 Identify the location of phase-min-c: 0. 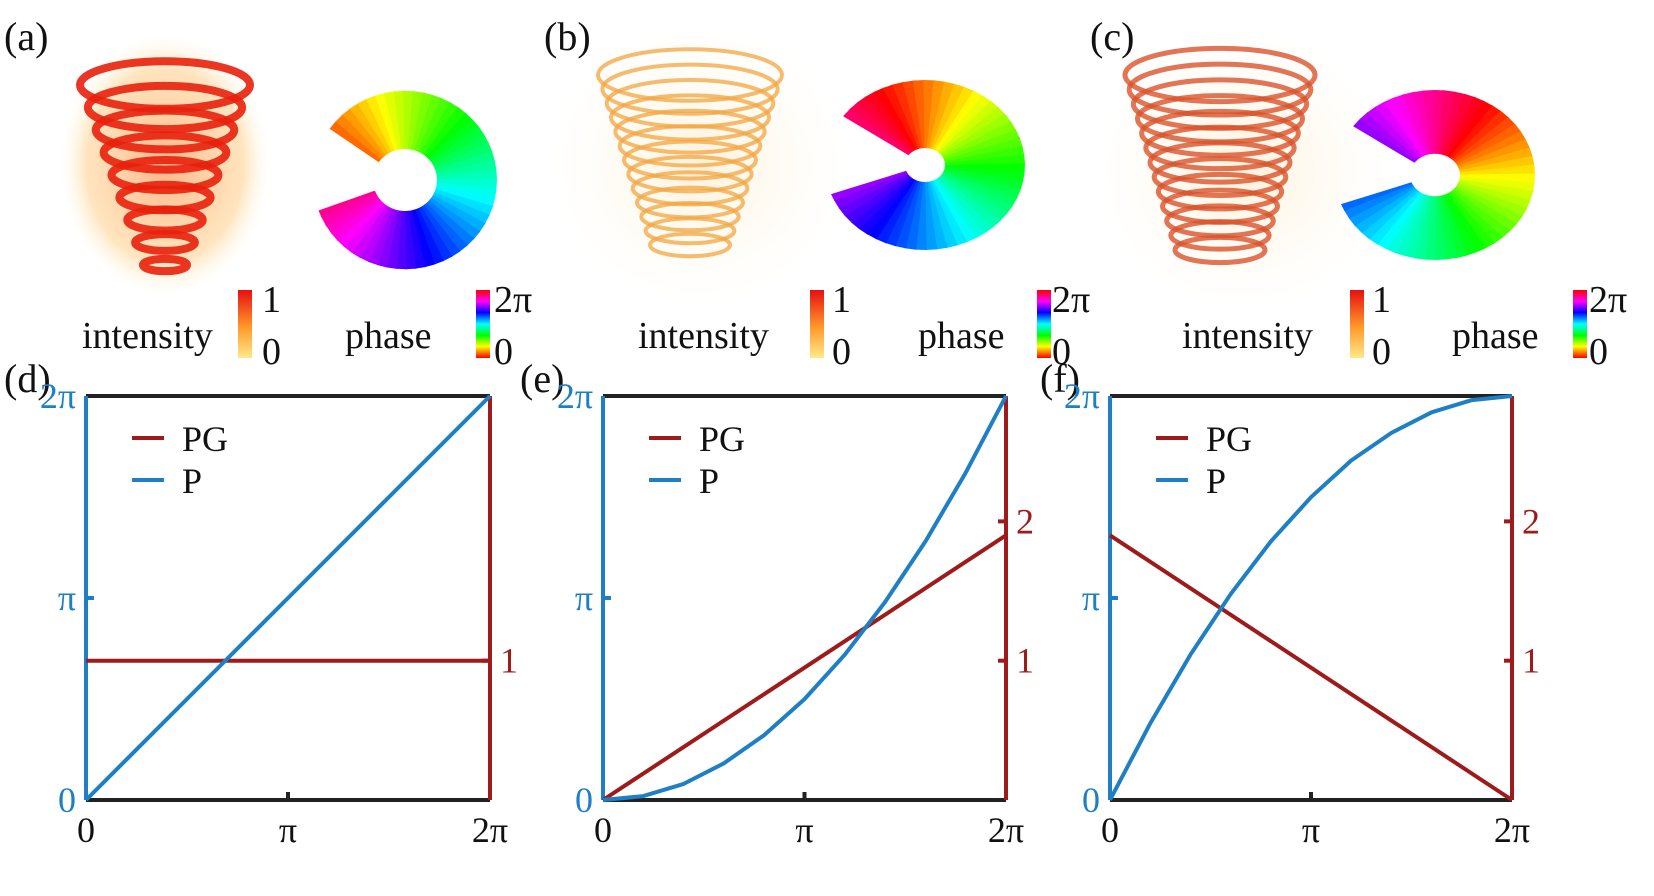
(1598, 352).